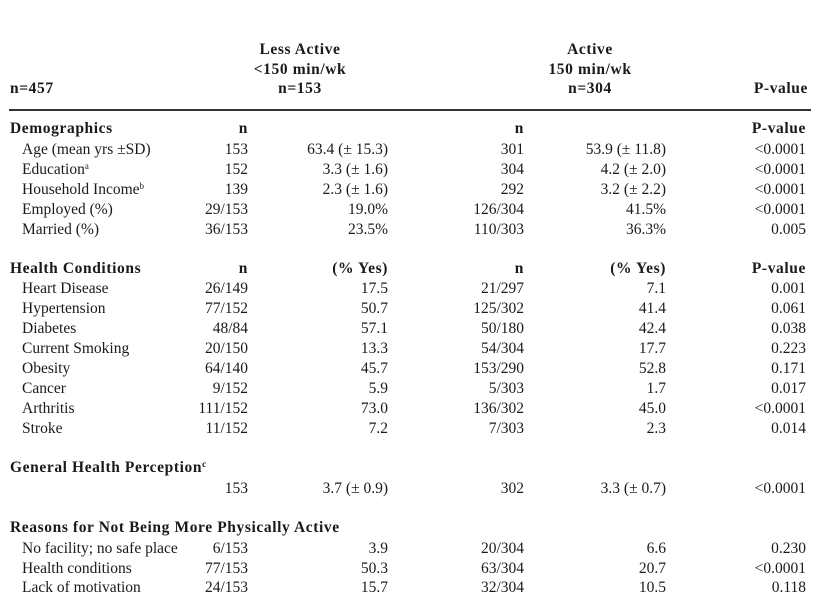  I want to click on value-active: 20.7, so click(652, 568).